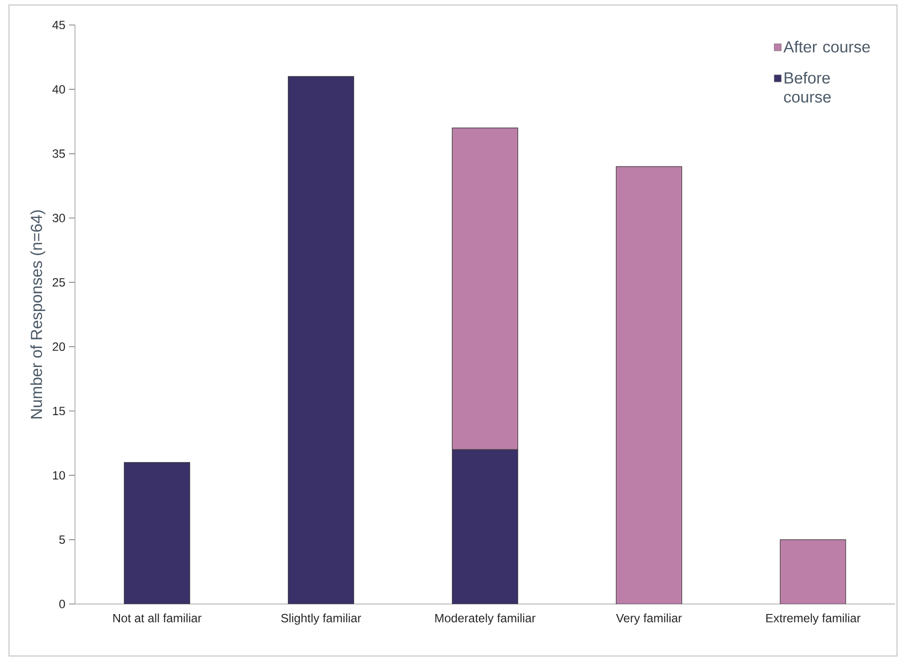  What do you see at coordinates (59, 411) in the screenshot?
I see `y-tick-label: 15` at bounding box center [59, 411].